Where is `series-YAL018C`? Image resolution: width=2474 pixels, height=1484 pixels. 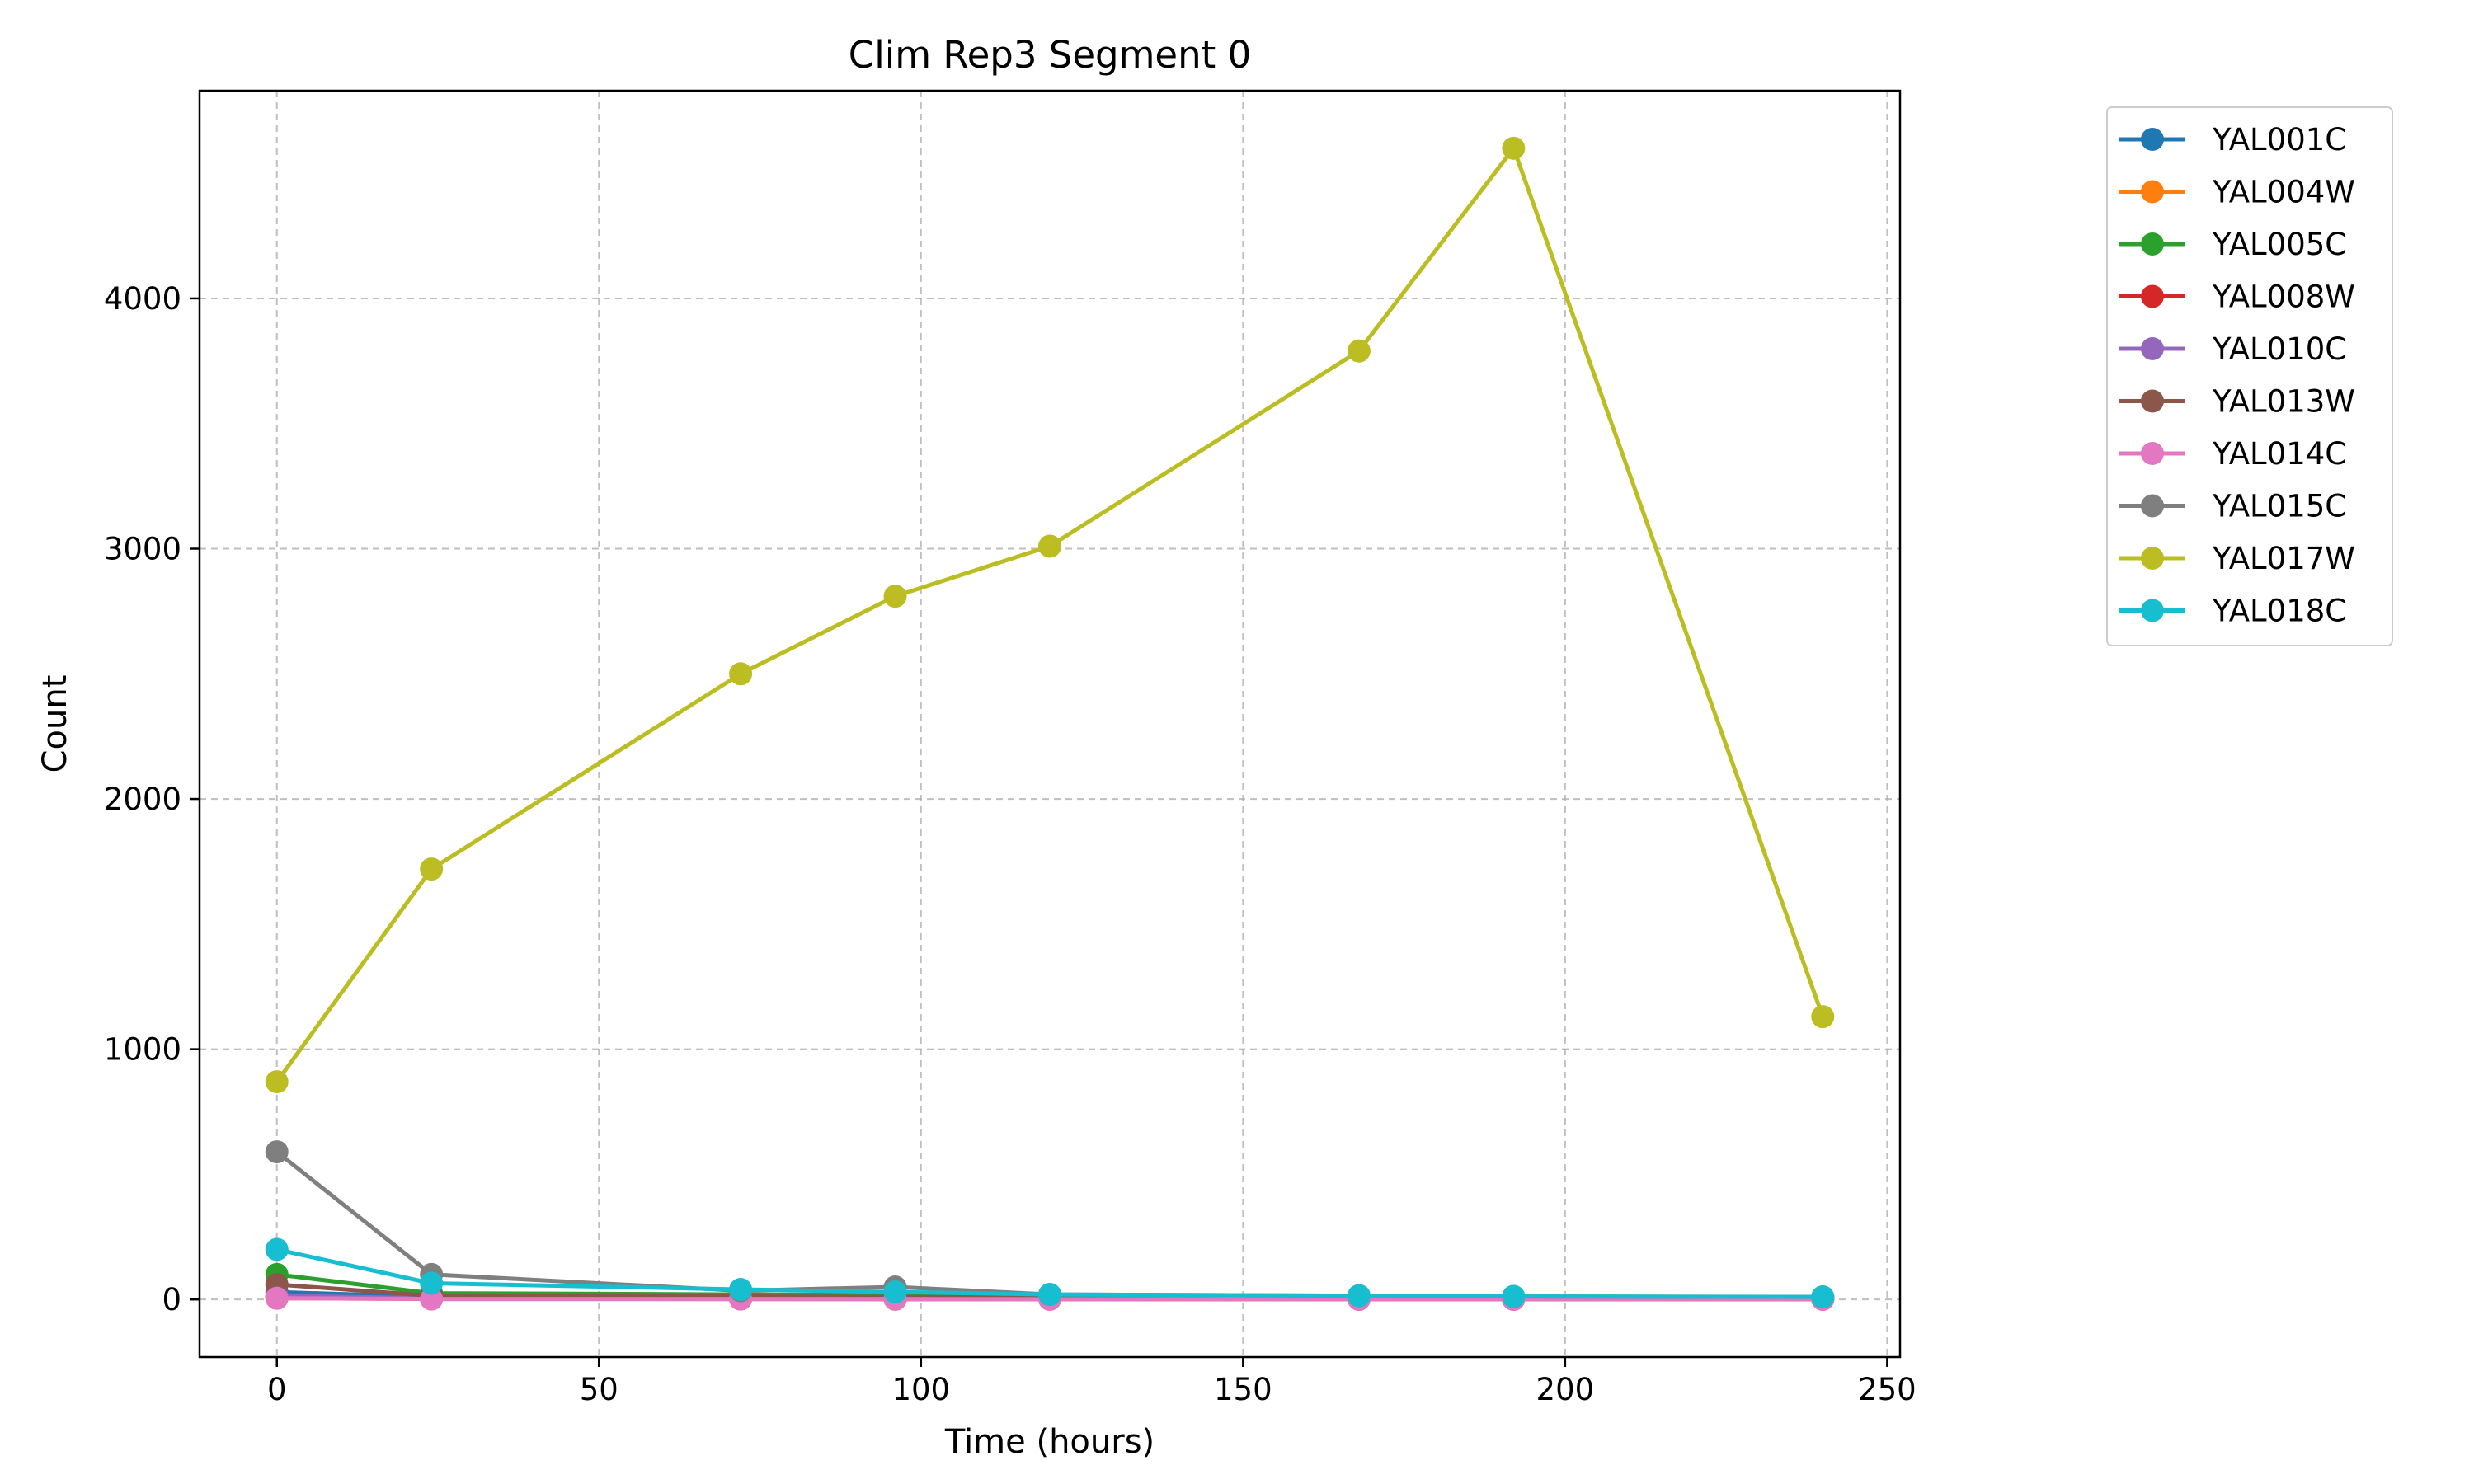 series-YAL018C is located at coordinates (1050, 1273).